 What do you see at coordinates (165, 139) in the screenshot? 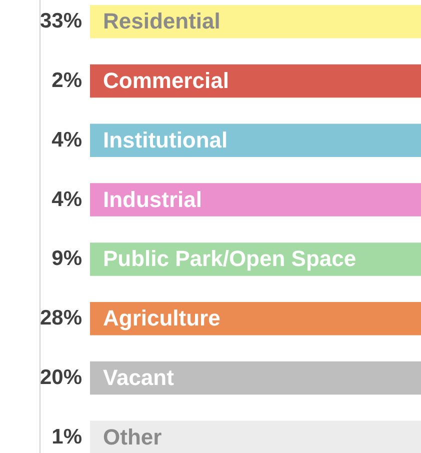
I see `category-label: Institutional` at bounding box center [165, 139].